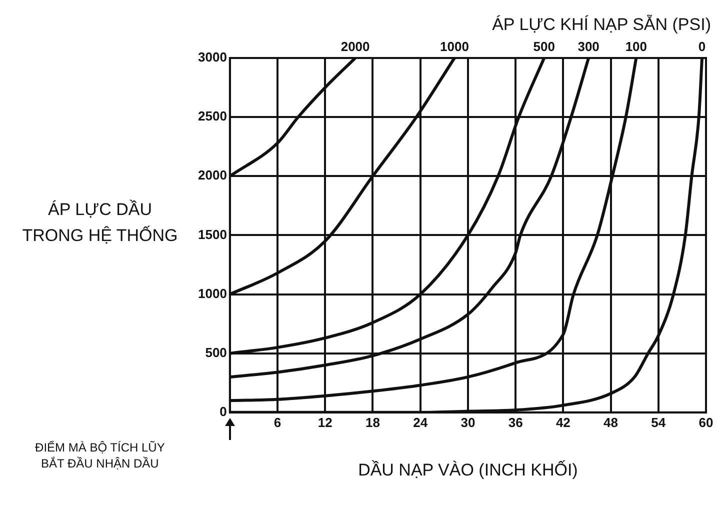 Image resolution: width=720 pixels, height=522 pixels. Describe the element at coordinates (278, 422) in the screenshot. I see `x-tick-label: 6` at that location.